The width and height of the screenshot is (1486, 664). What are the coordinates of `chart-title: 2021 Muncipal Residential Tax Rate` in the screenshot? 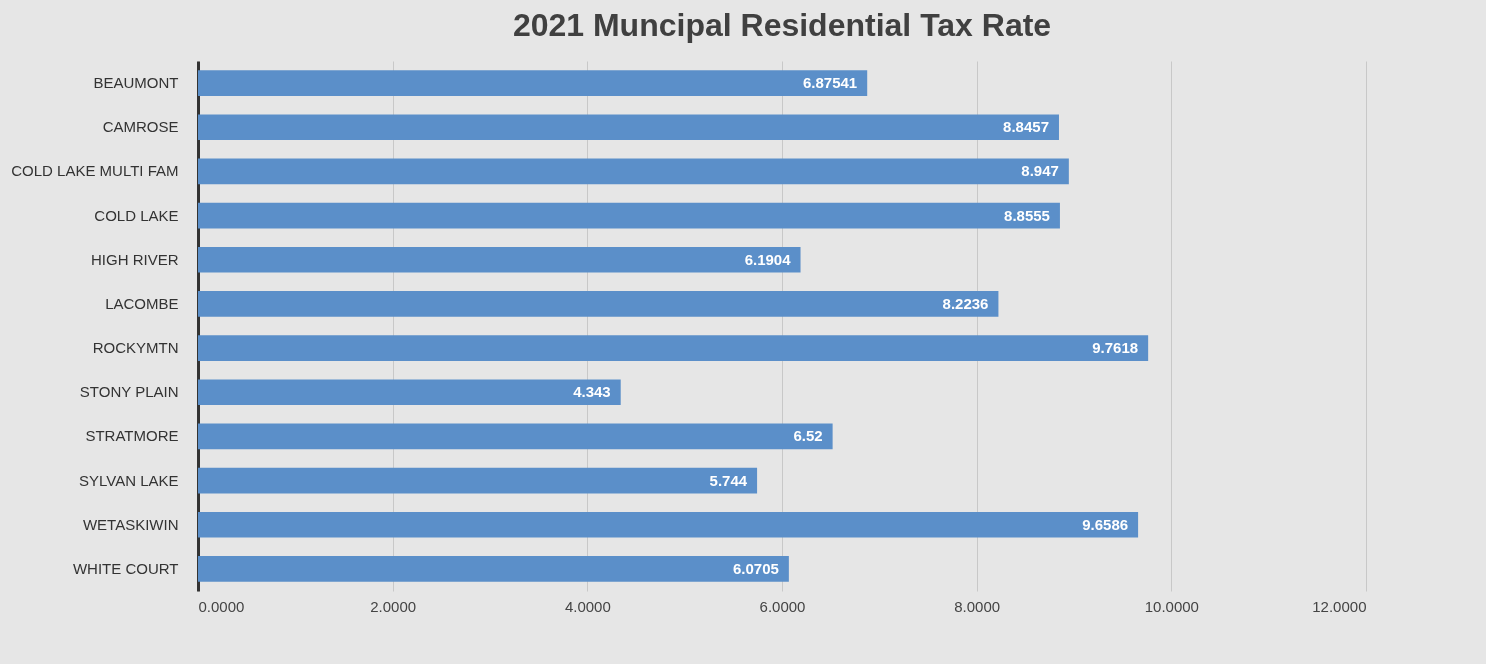 It's located at (782, 25).